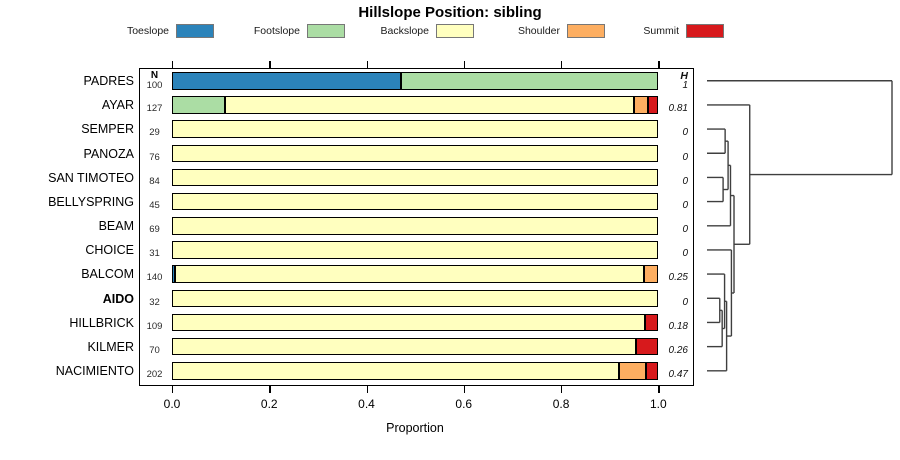 The height and width of the screenshot is (460, 900). Describe the element at coordinates (108, 81) in the screenshot. I see `row-label: PADRES` at that location.